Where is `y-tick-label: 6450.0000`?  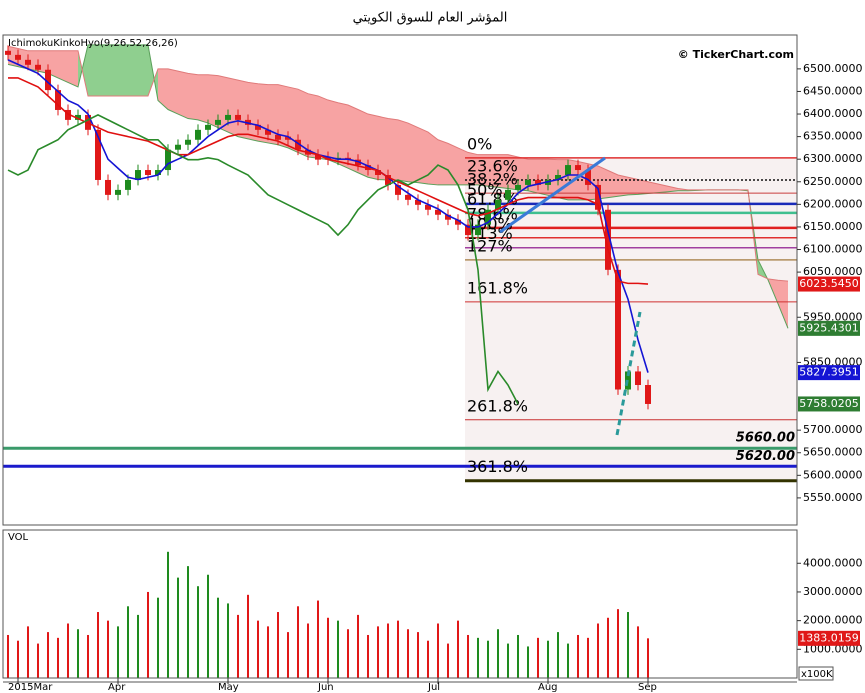 y-tick-label: 6450.0000 is located at coordinates (833, 90).